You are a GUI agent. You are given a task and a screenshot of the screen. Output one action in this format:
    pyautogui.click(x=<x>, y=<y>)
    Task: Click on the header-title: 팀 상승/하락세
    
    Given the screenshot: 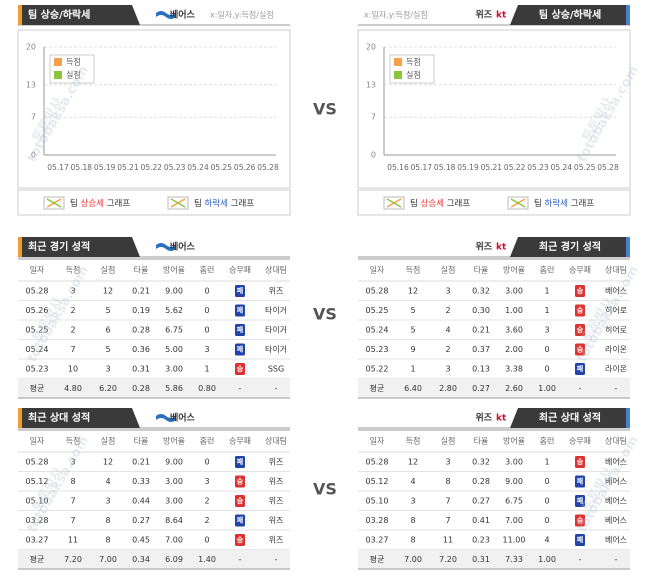 What is the action you would take?
    pyautogui.click(x=59, y=14)
    